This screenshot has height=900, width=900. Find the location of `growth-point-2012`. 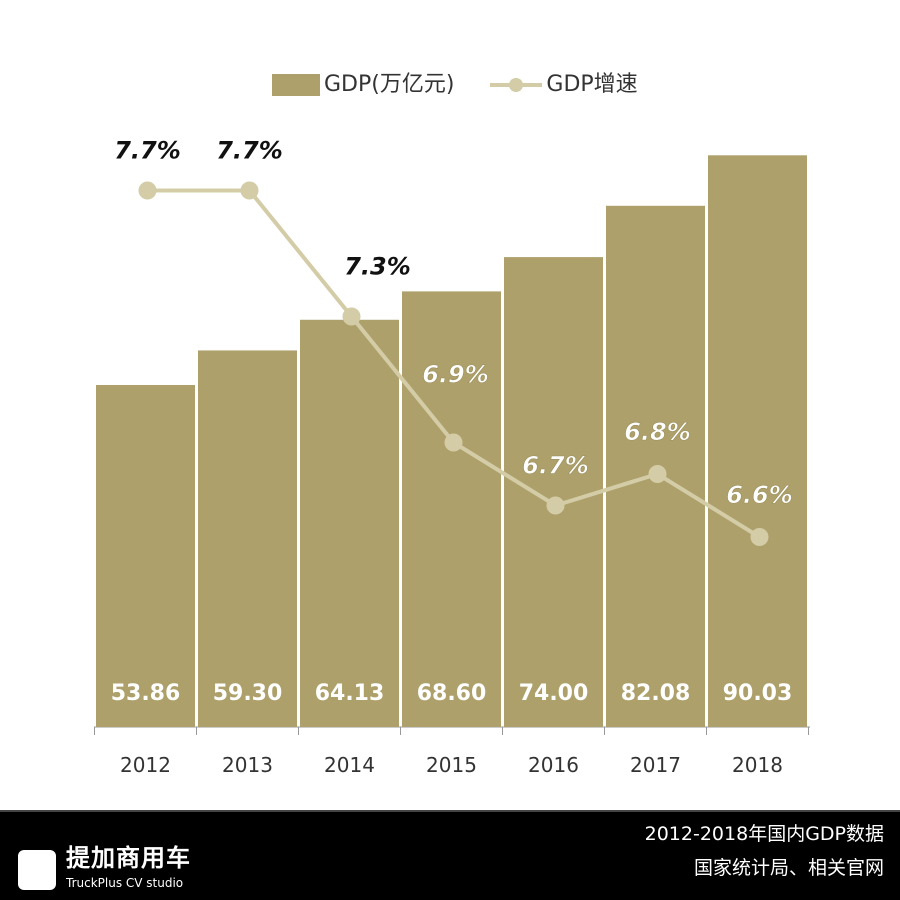

growth-point-2012 is located at coordinates (147, 190).